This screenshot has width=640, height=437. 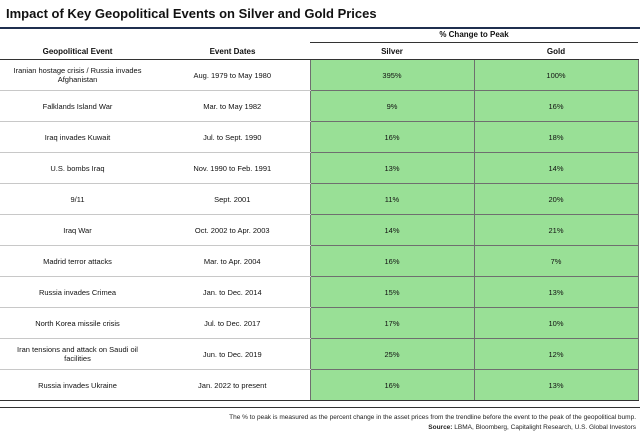 What do you see at coordinates (392, 323) in the screenshot?
I see `silver-value-cell: 17%` at bounding box center [392, 323].